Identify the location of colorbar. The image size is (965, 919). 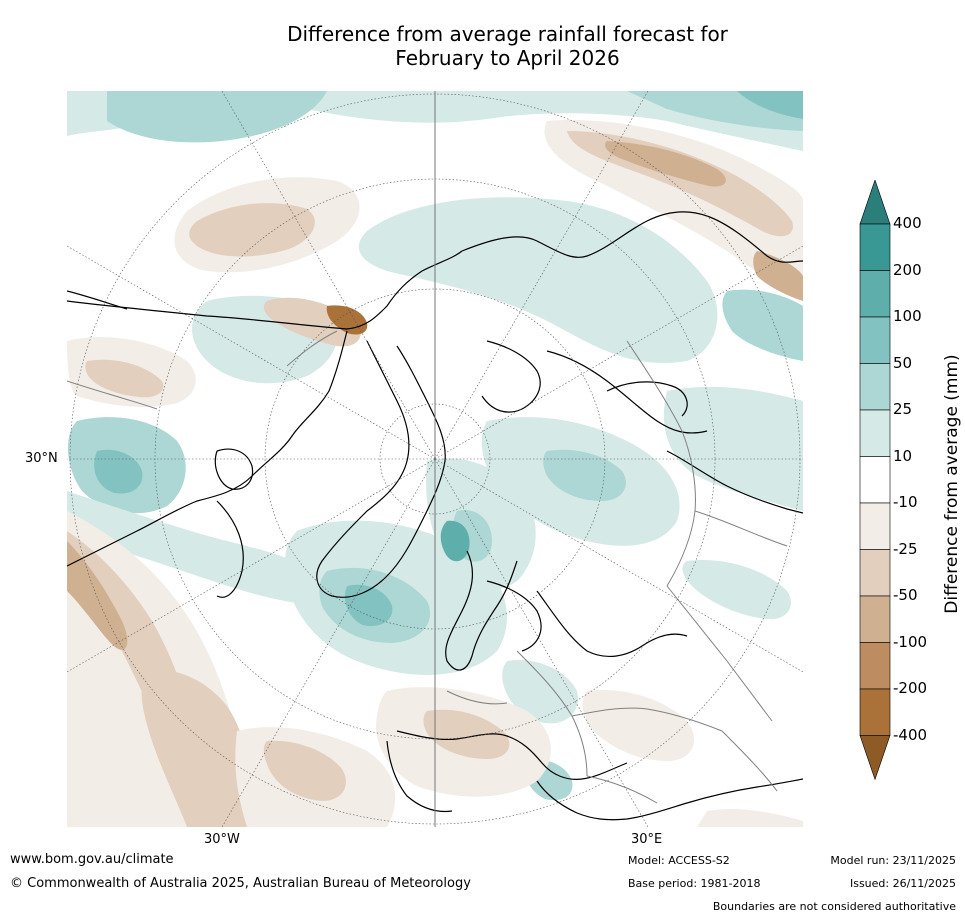
(875, 480).